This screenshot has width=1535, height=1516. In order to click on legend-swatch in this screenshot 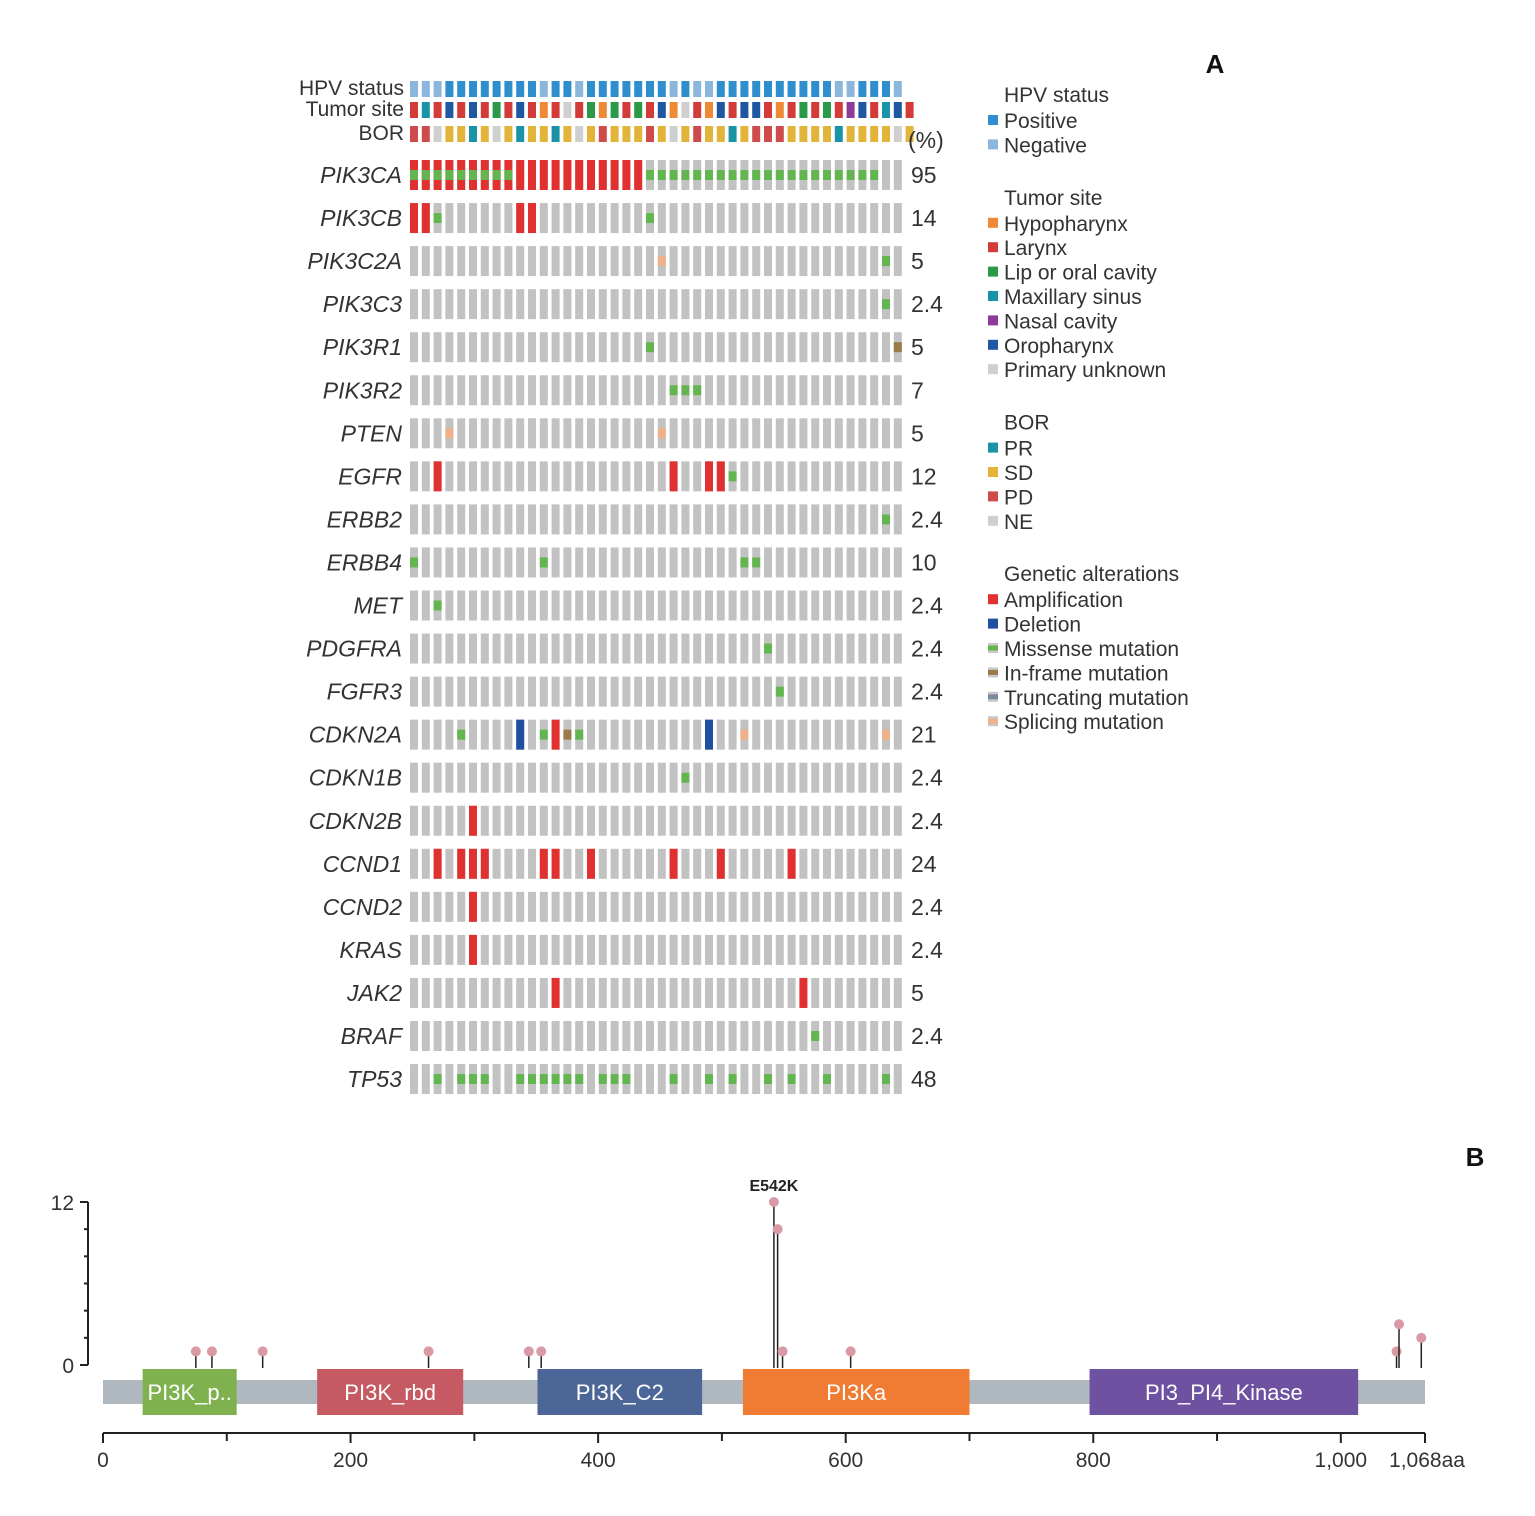, I will do `click(993, 247)`.